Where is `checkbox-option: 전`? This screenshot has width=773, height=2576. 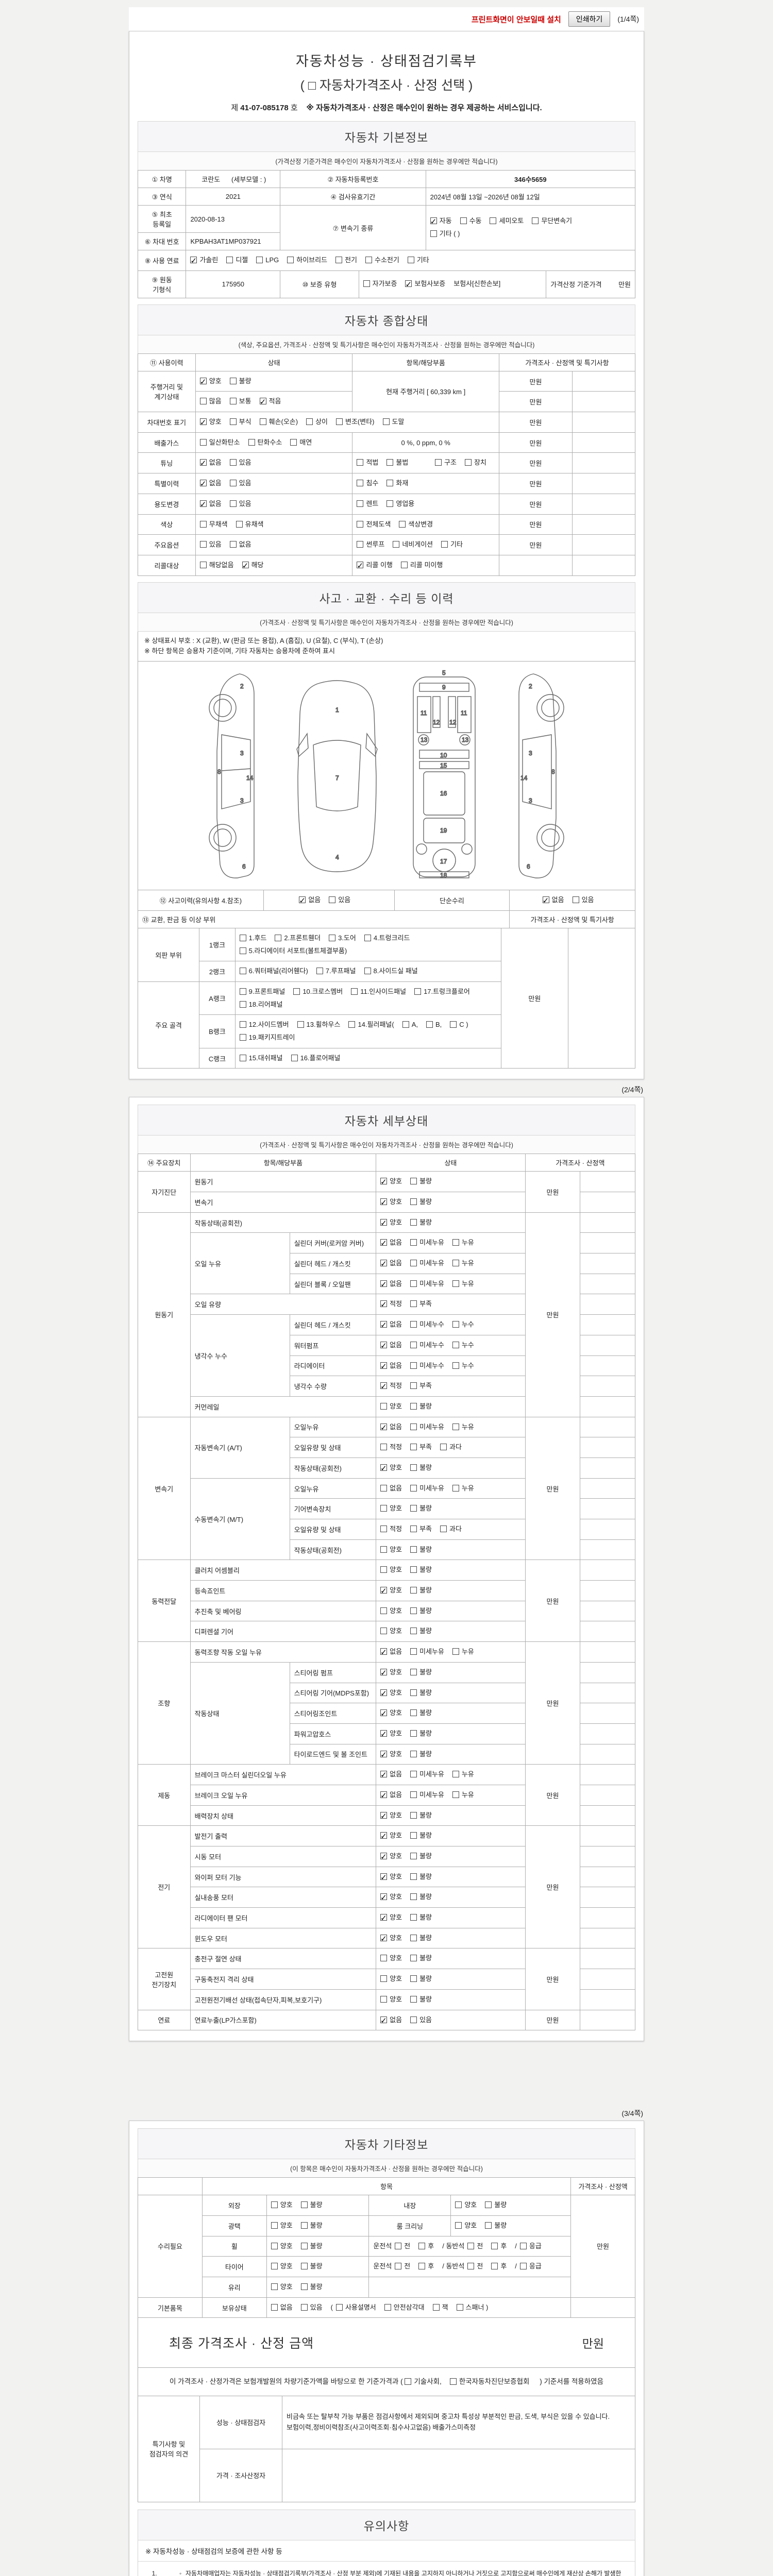 checkbox-option: 전 is located at coordinates (402, 2246).